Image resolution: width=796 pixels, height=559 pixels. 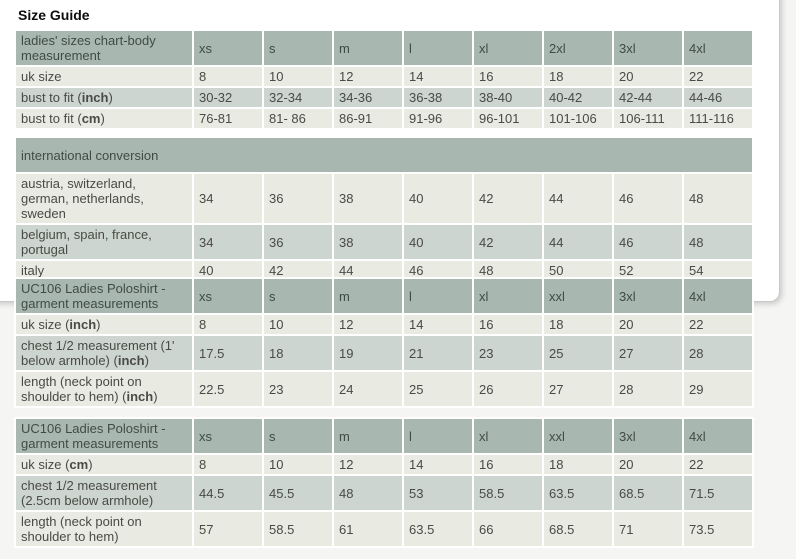 I want to click on value-cell: 19, so click(x=368, y=353).